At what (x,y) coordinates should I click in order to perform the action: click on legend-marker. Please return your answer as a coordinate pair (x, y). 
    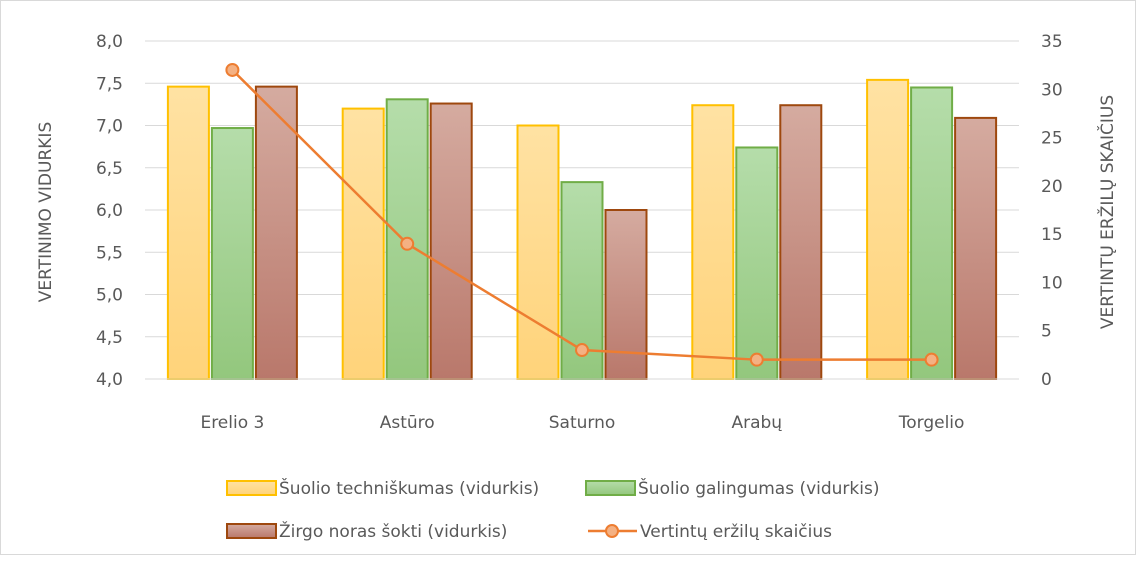
    Looking at the image, I should click on (612, 531).